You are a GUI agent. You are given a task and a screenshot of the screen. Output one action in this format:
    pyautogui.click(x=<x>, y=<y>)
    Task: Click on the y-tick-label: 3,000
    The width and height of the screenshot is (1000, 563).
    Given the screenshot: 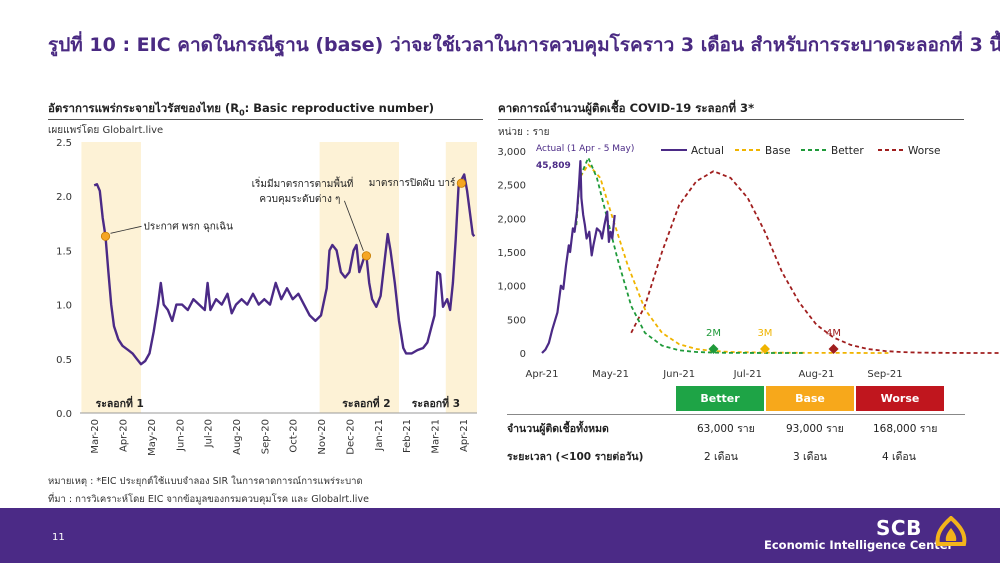 What is the action you would take?
    pyautogui.click(x=511, y=152)
    